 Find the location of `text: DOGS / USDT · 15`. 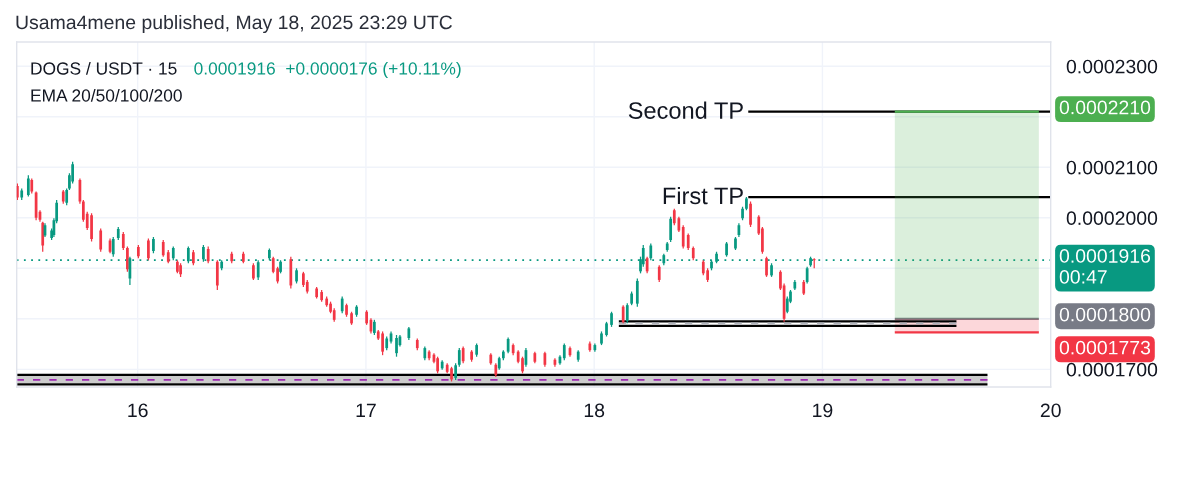

text: DOGS / USDT · 15 is located at coordinates (104, 68).